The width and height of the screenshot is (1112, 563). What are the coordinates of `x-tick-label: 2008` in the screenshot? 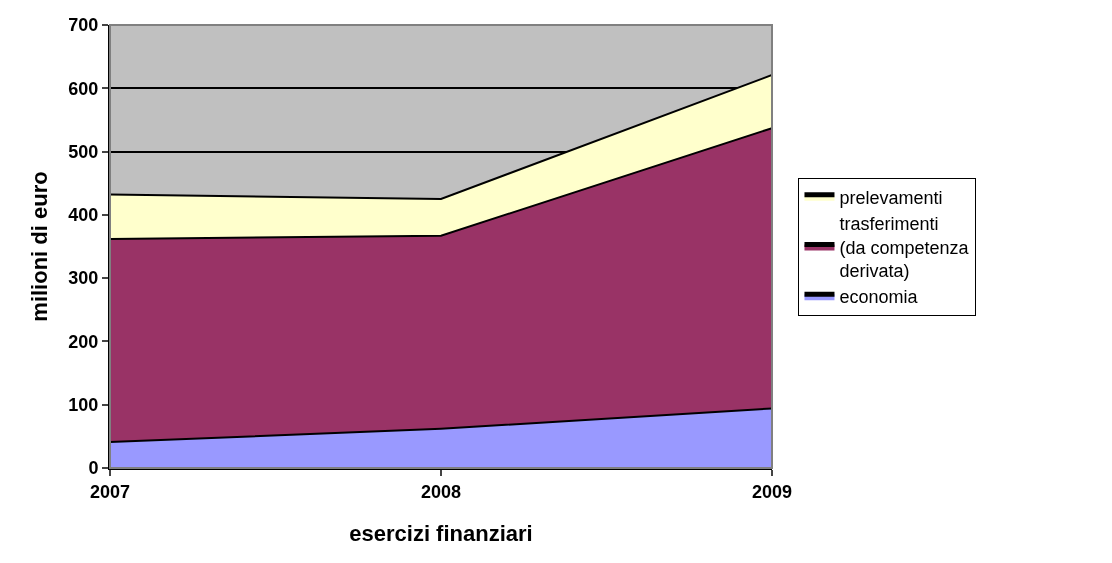 It's located at (441, 491).